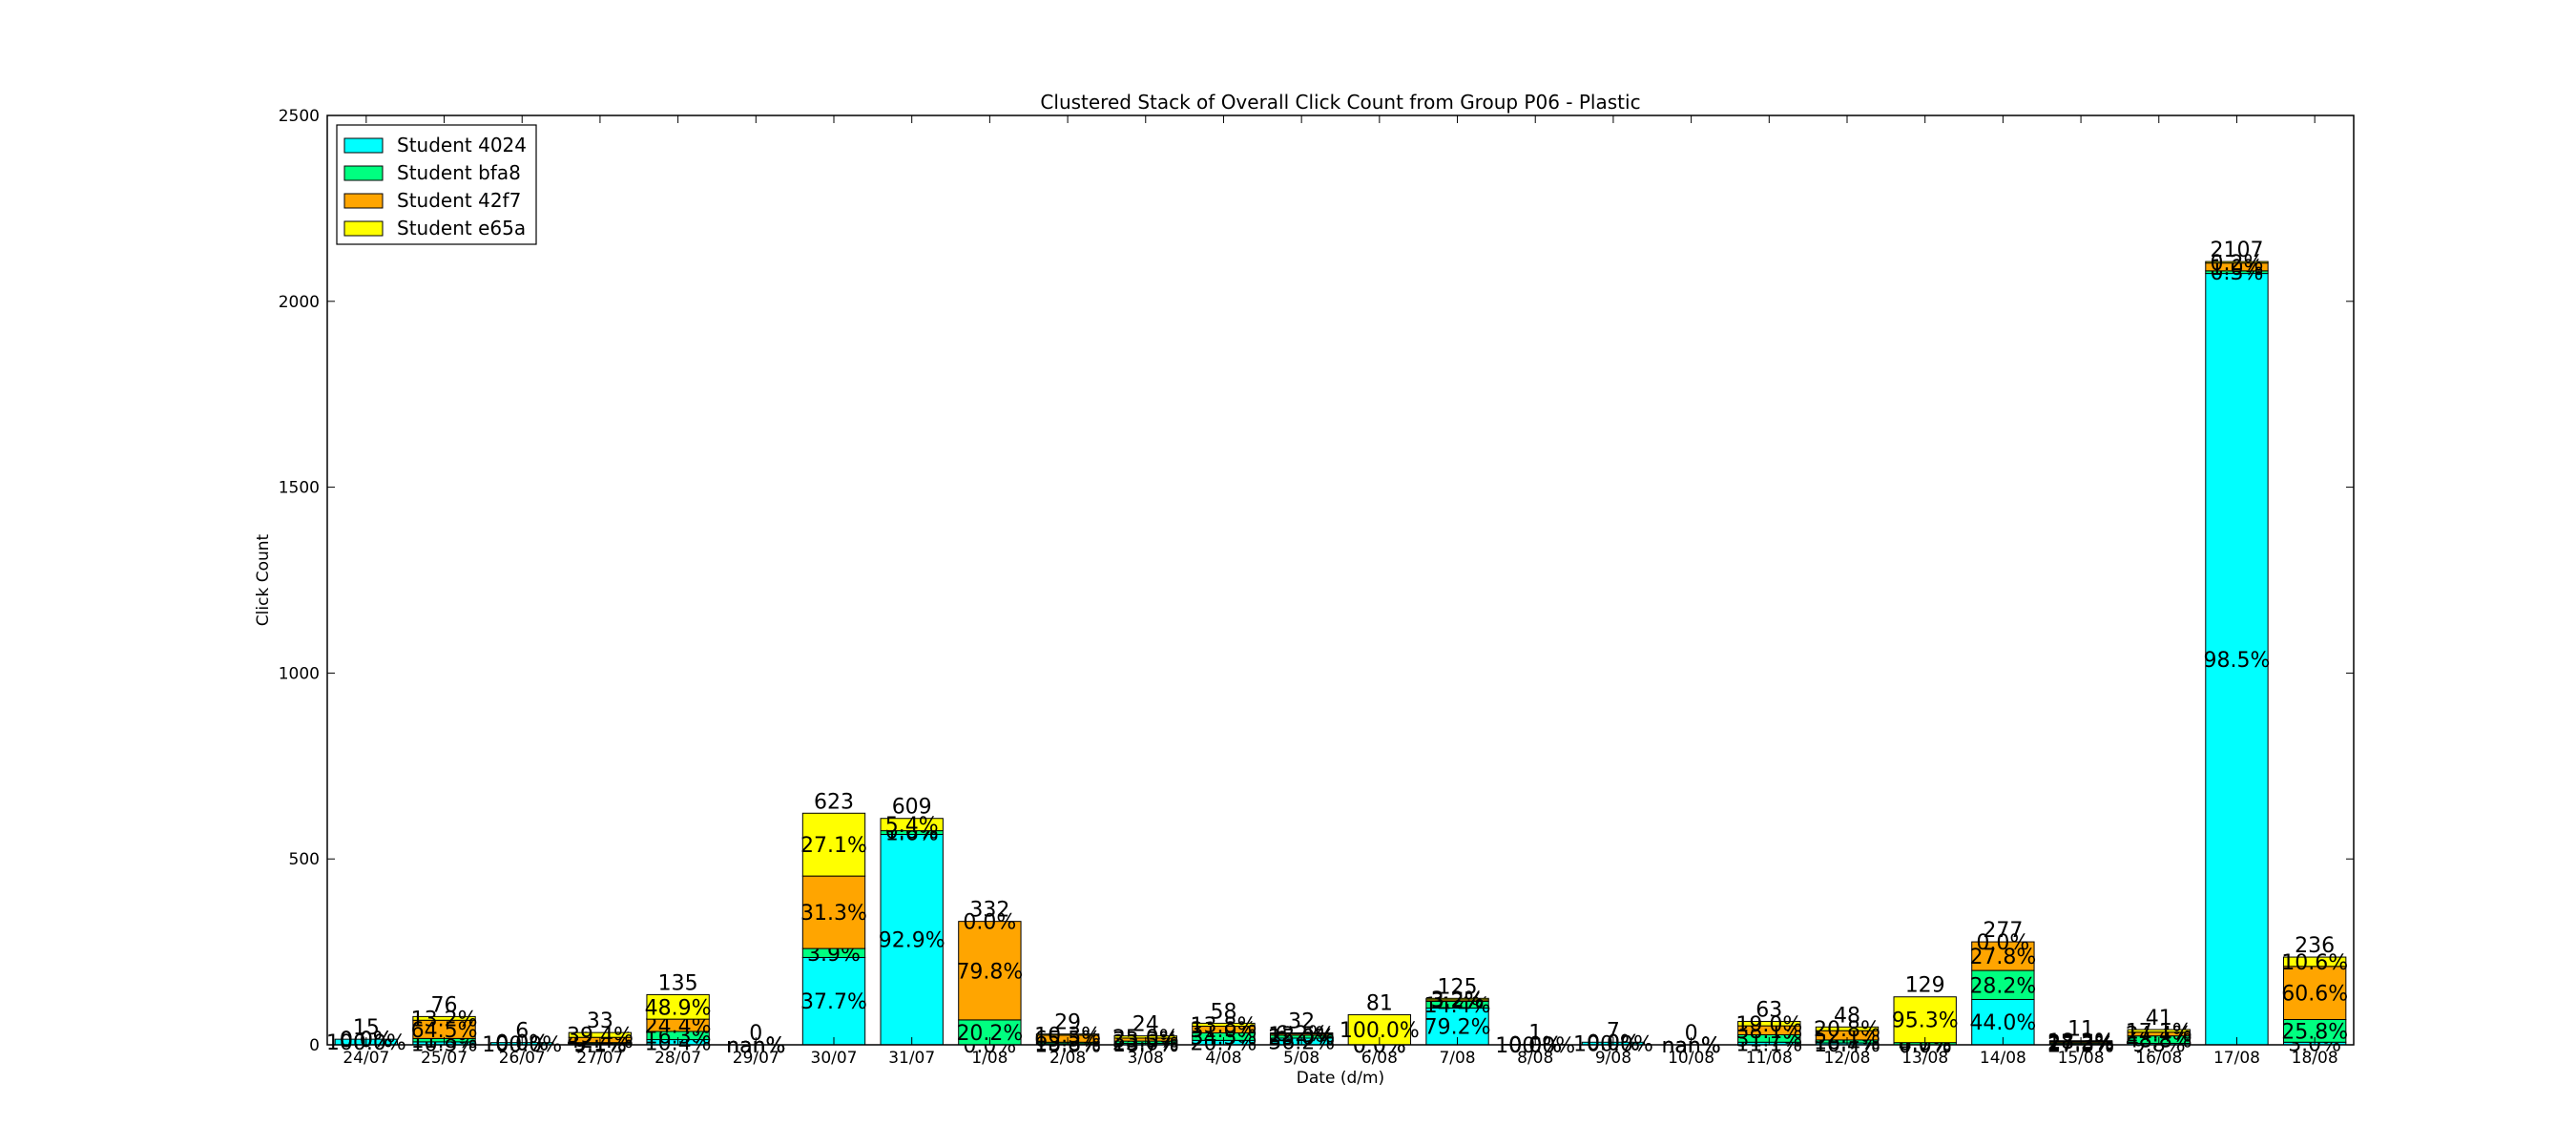 This screenshot has height=1145, width=2576. What do you see at coordinates (1301, 1058) in the screenshot?
I see `x-tick-label: 5/08` at bounding box center [1301, 1058].